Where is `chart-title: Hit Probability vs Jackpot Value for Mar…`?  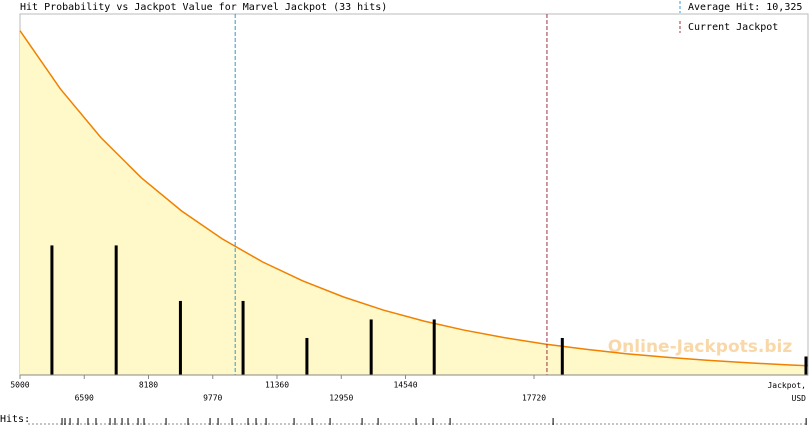 chart-title: Hit Probability vs Jackpot Value for Mar… is located at coordinates (203, 7).